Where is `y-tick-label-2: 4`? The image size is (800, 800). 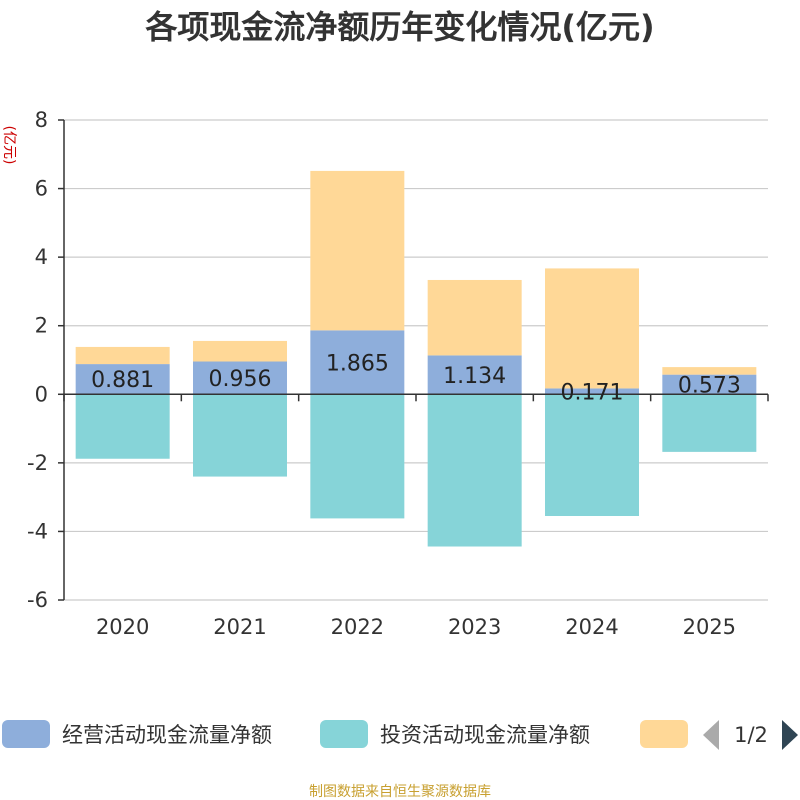
y-tick-label-2: 4 is located at coordinates (41, 257).